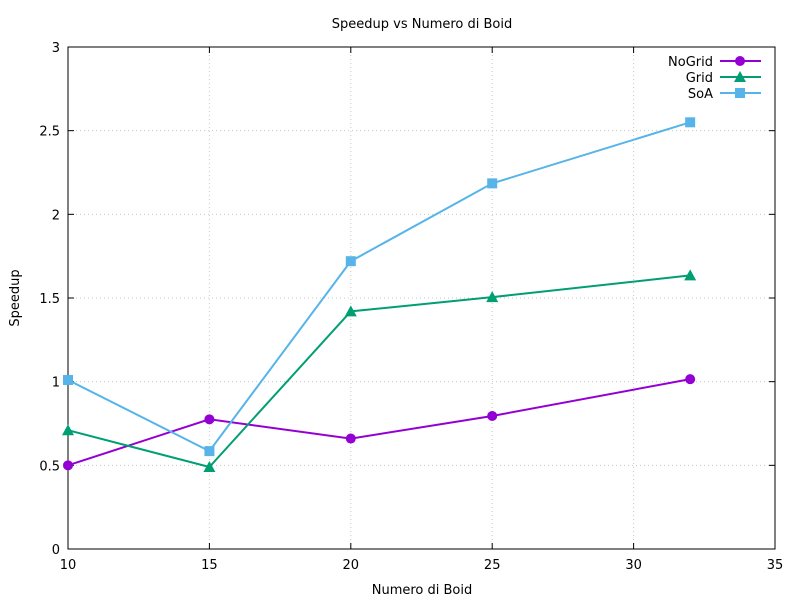 The width and height of the screenshot is (800, 600). Describe the element at coordinates (700, 94) in the screenshot. I see `legend-label: SoA` at that location.